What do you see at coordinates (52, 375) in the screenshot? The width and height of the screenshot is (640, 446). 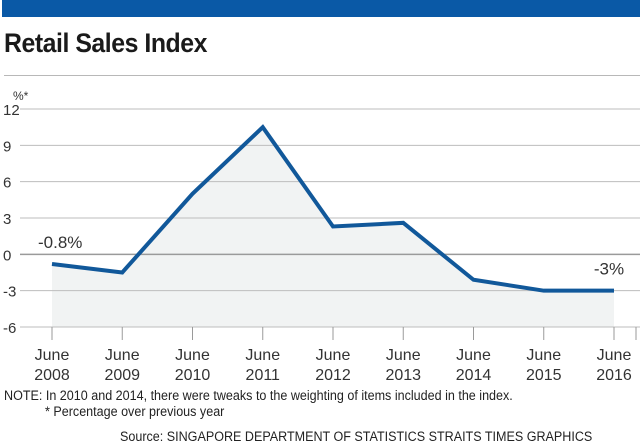 I see `x-tick-label-year: 2008` at bounding box center [52, 375].